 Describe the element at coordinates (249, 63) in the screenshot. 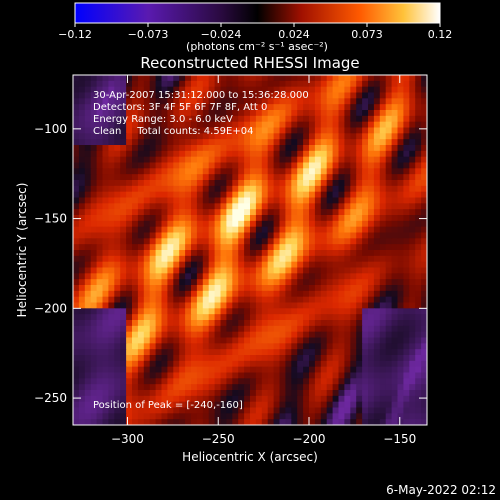

I see `chart-title: Reconstructed RHESSI Image` at that location.